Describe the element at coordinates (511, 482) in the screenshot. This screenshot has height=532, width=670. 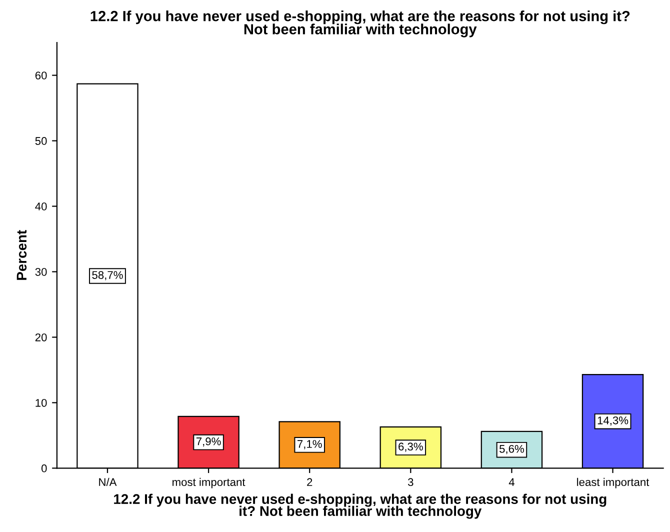
I see `x-tick-label: 4` at that location.